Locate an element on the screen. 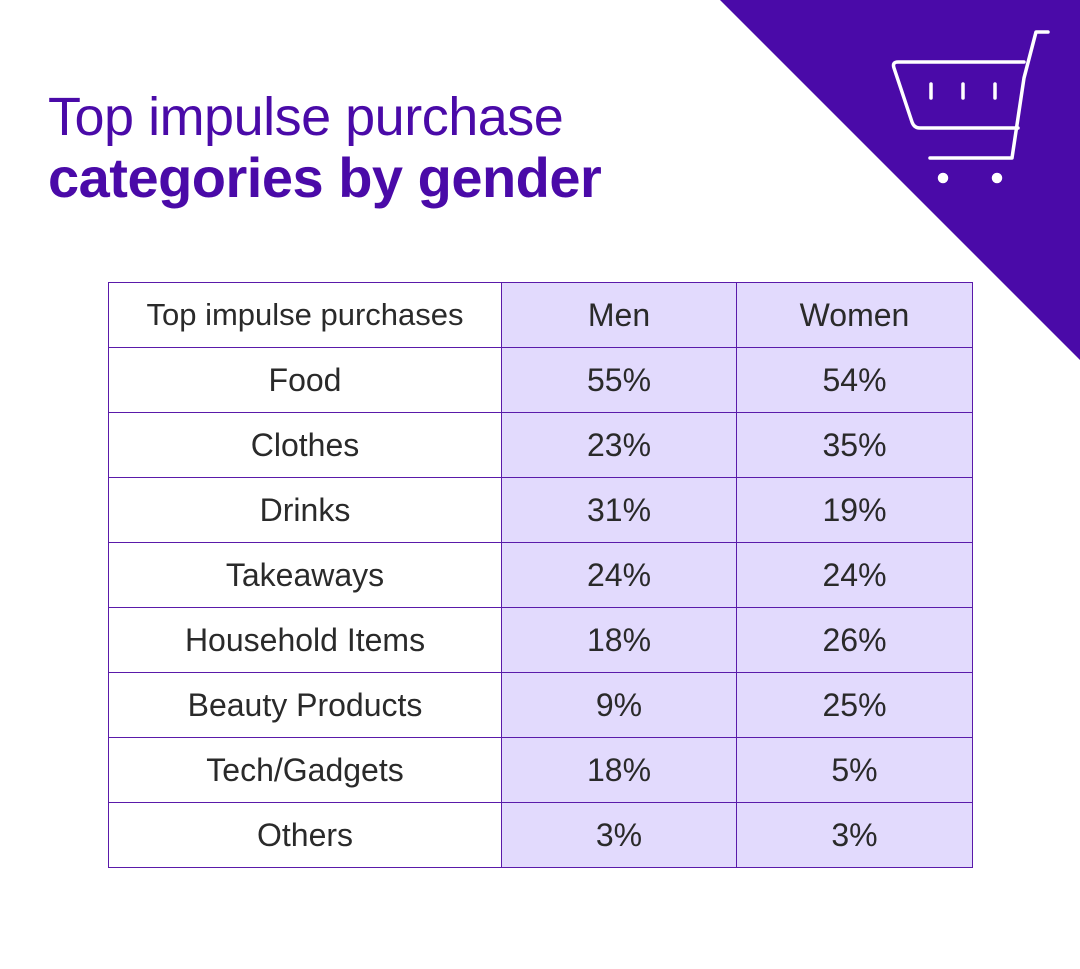 The width and height of the screenshot is (1080, 969). column-header-category: Top impulse purchases is located at coordinates (305, 315).